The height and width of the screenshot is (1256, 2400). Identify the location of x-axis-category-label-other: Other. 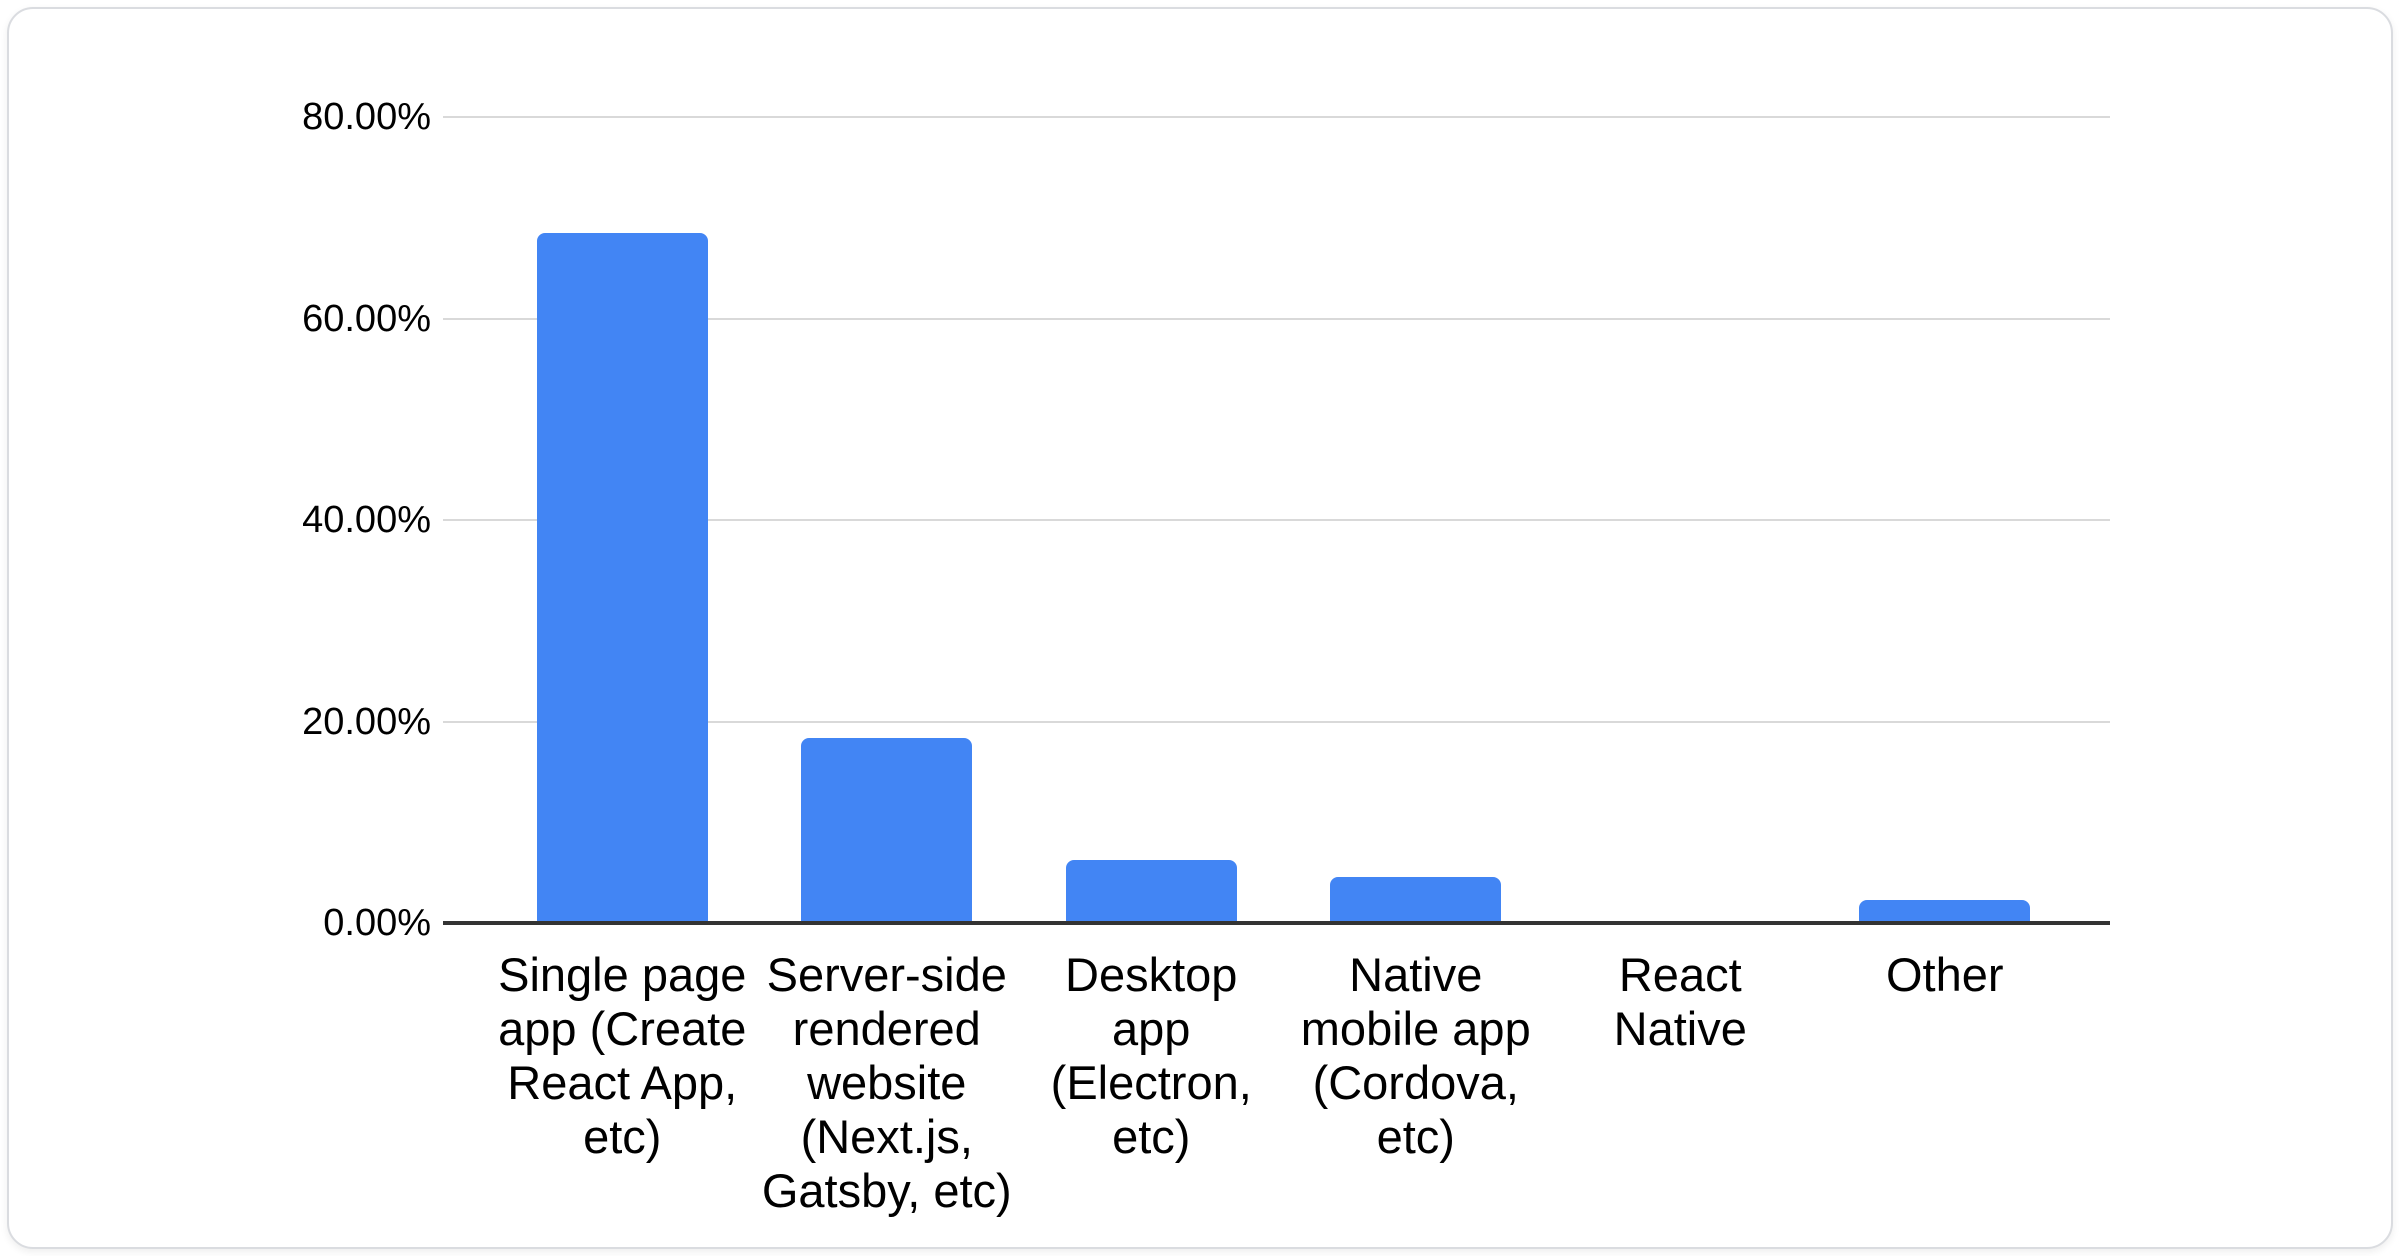
(1944, 974).